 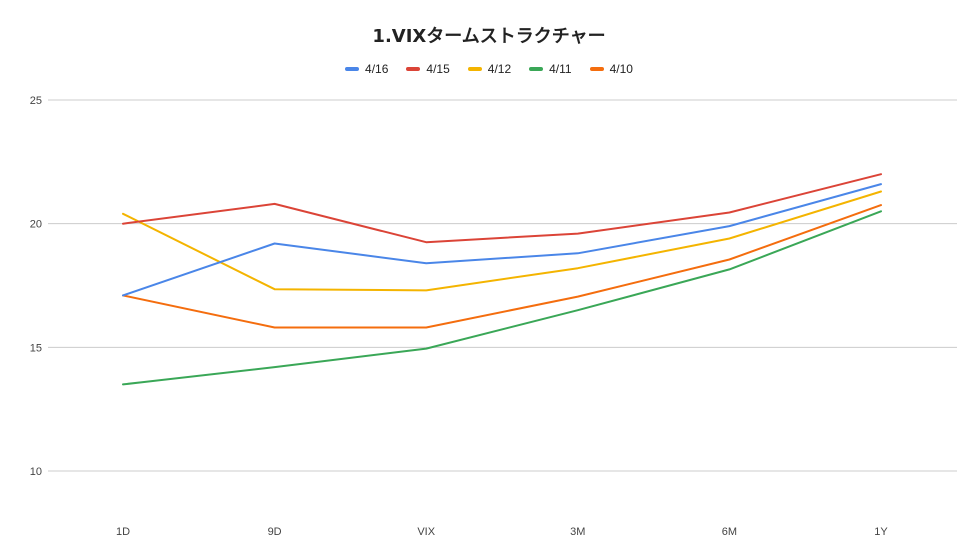 What do you see at coordinates (560, 69) in the screenshot?
I see `legend-label: 4/11` at bounding box center [560, 69].